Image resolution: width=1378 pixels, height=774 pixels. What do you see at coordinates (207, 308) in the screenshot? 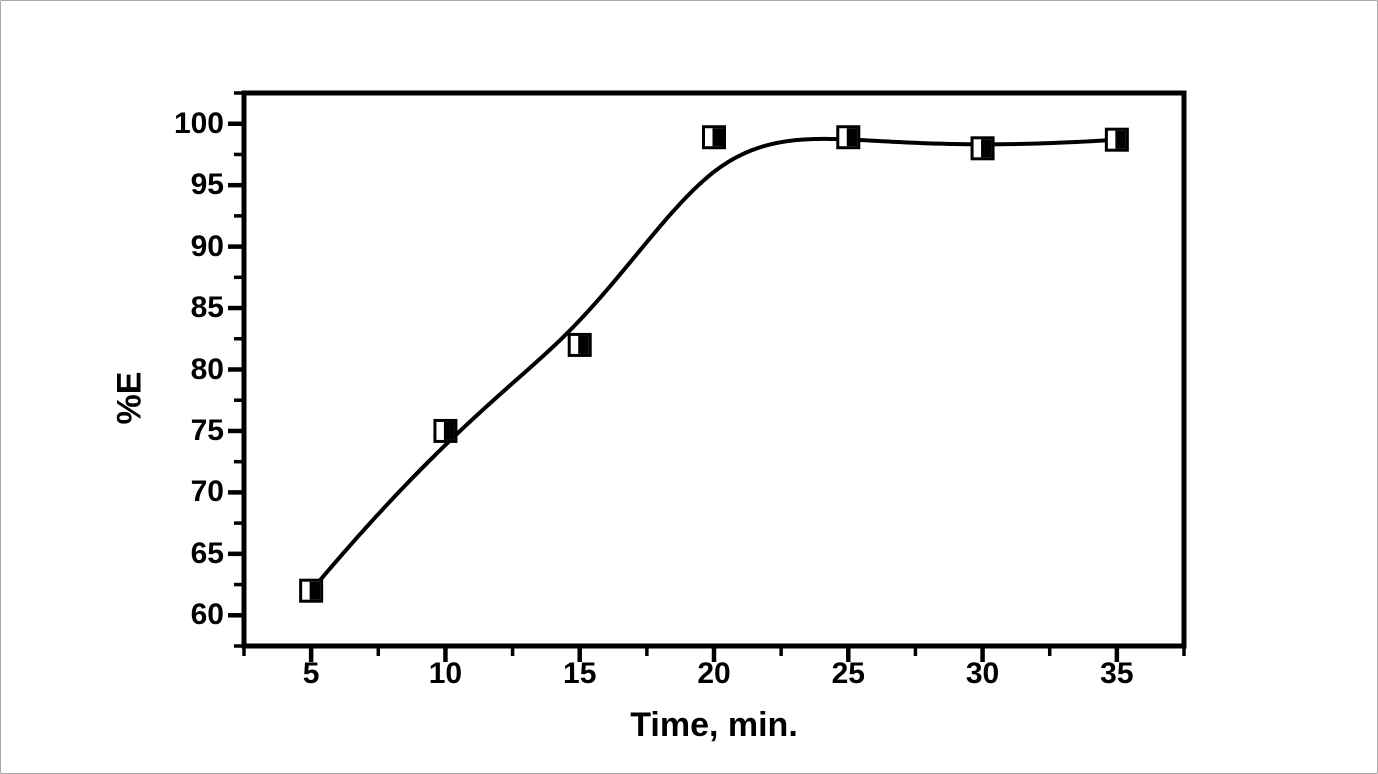
I see `y-tick-label: 85` at bounding box center [207, 308].